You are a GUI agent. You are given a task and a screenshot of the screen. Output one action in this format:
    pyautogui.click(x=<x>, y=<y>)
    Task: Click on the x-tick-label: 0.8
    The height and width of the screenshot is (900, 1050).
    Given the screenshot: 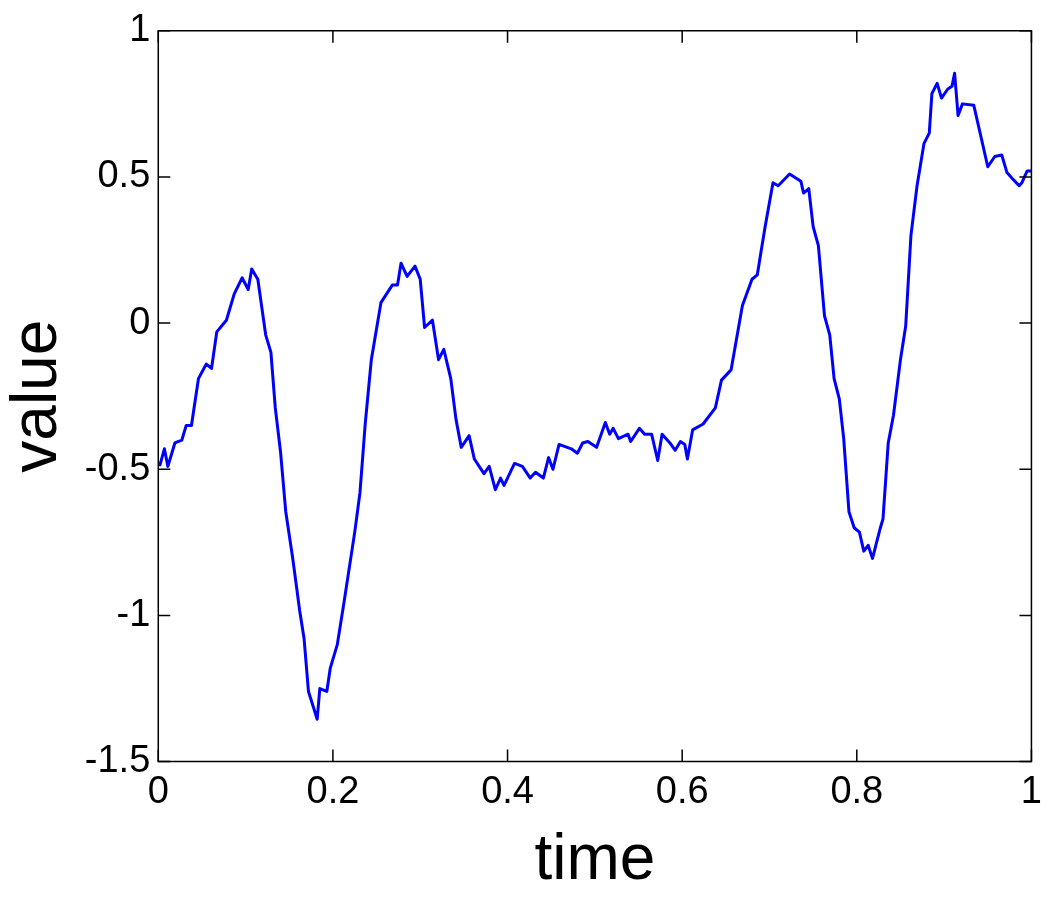 What is the action you would take?
    pyautogui.click(x=857, y=789)
    